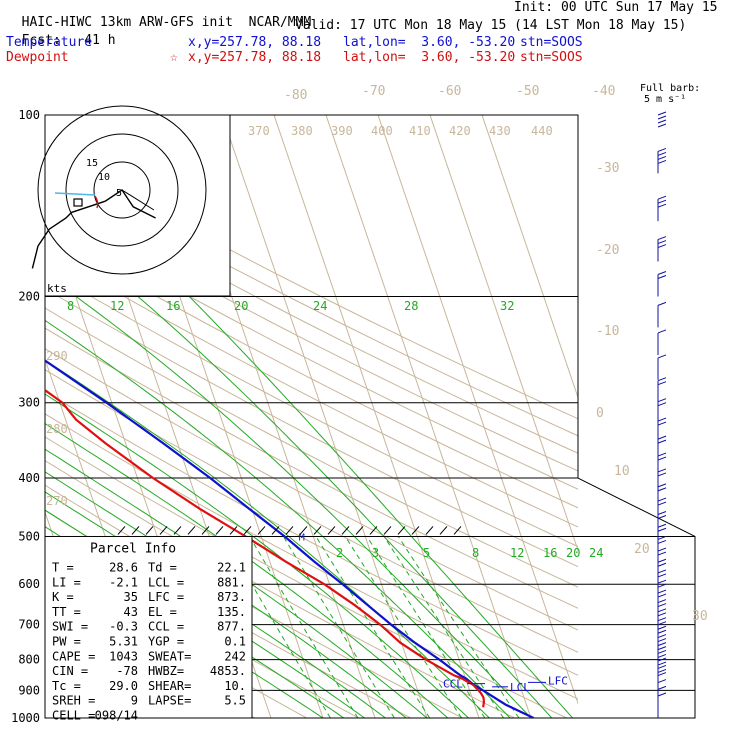 Image resolution: width=740 pixels, height=740 pixels. Describe the element at coordinates (342, 131) in the screenshot. I see `theta-tick-label: 390` at that location.